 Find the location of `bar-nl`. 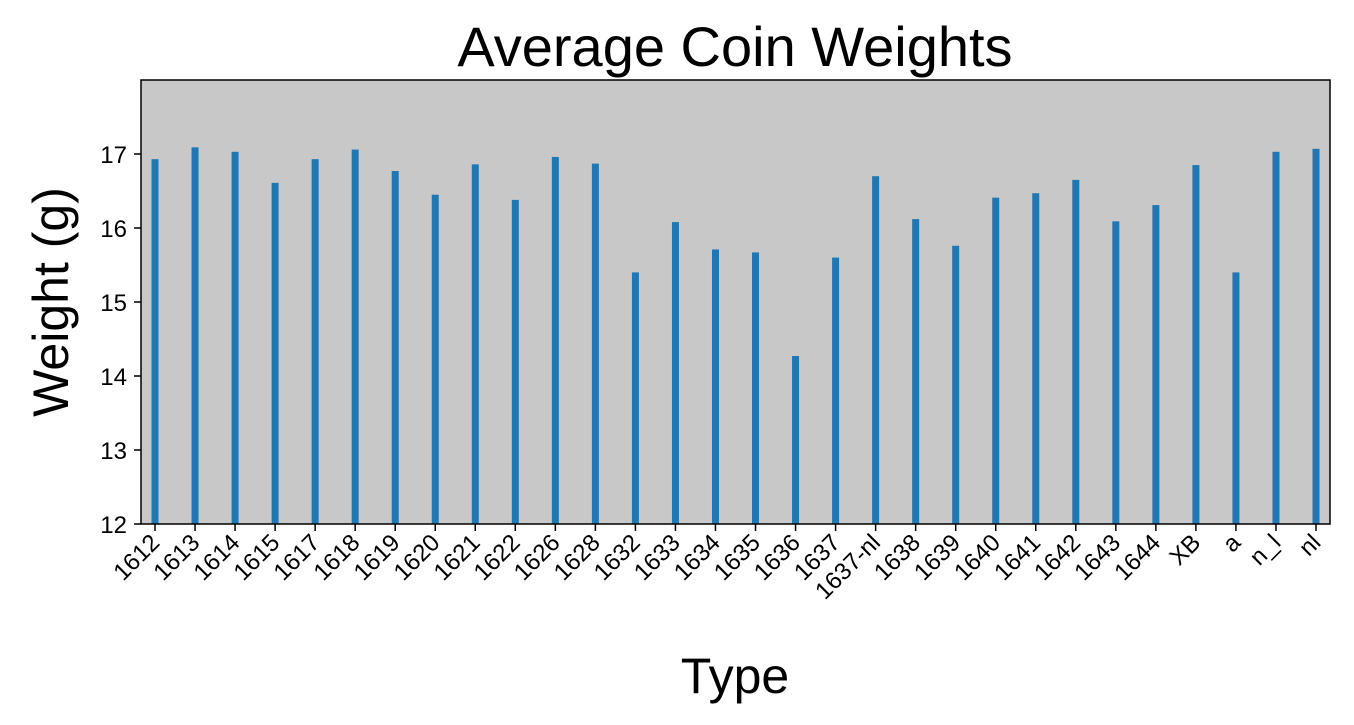

bar-nl is located at coordinates (1316, 336).